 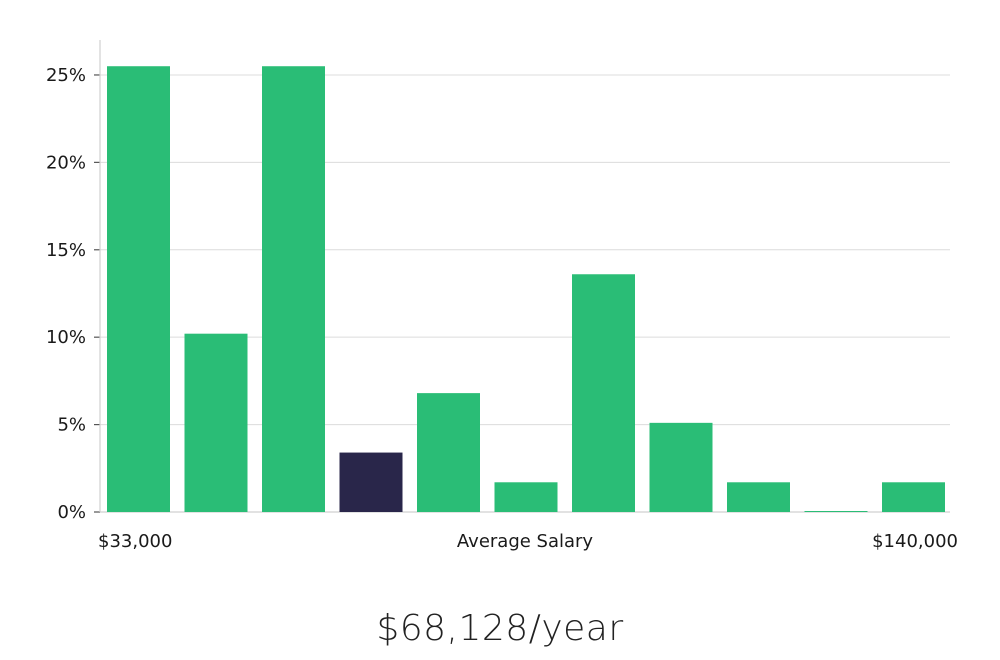 I want to click on average-salary-value: $68,128/year, so click(x=500, y=628).